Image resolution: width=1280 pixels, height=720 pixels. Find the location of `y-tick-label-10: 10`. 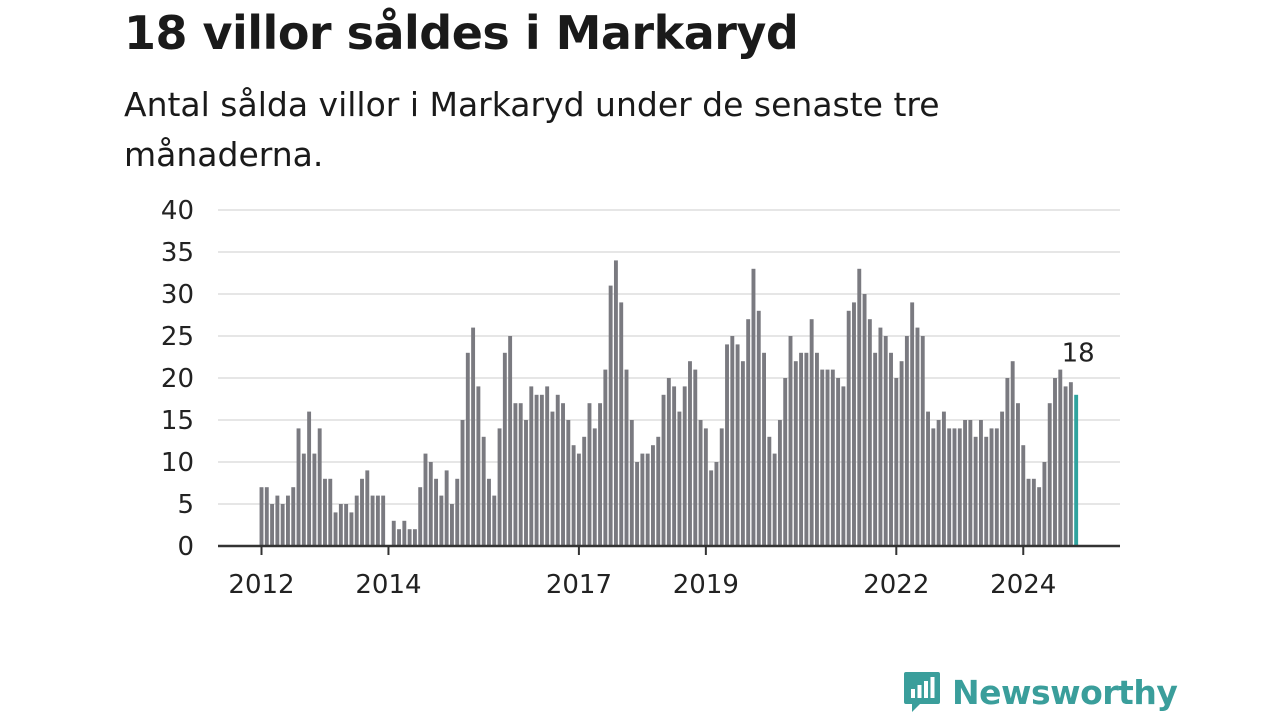

y-tick-label-10: 10 is located at coordinates (177, 463).